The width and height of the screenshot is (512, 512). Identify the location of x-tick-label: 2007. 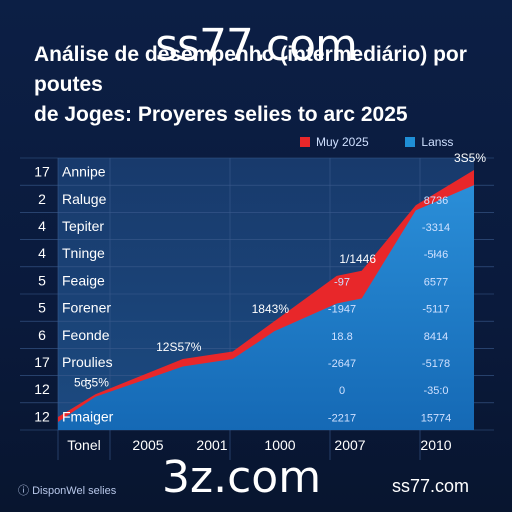
(349, 445).